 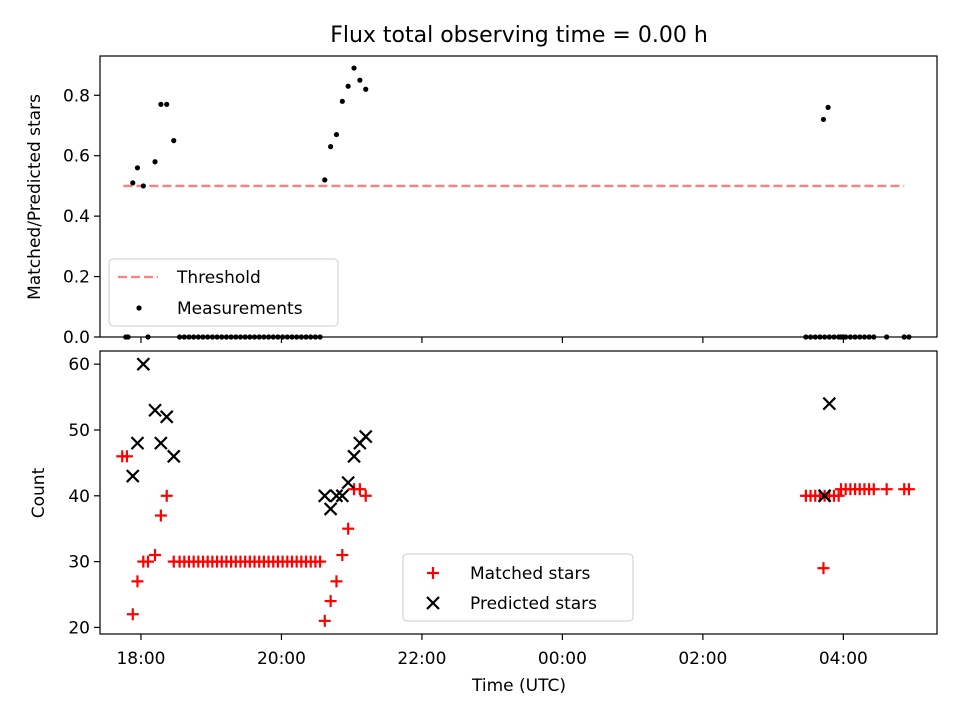 I want to click on bottom-y-axis-label: Count, so click(x=39, y=492).